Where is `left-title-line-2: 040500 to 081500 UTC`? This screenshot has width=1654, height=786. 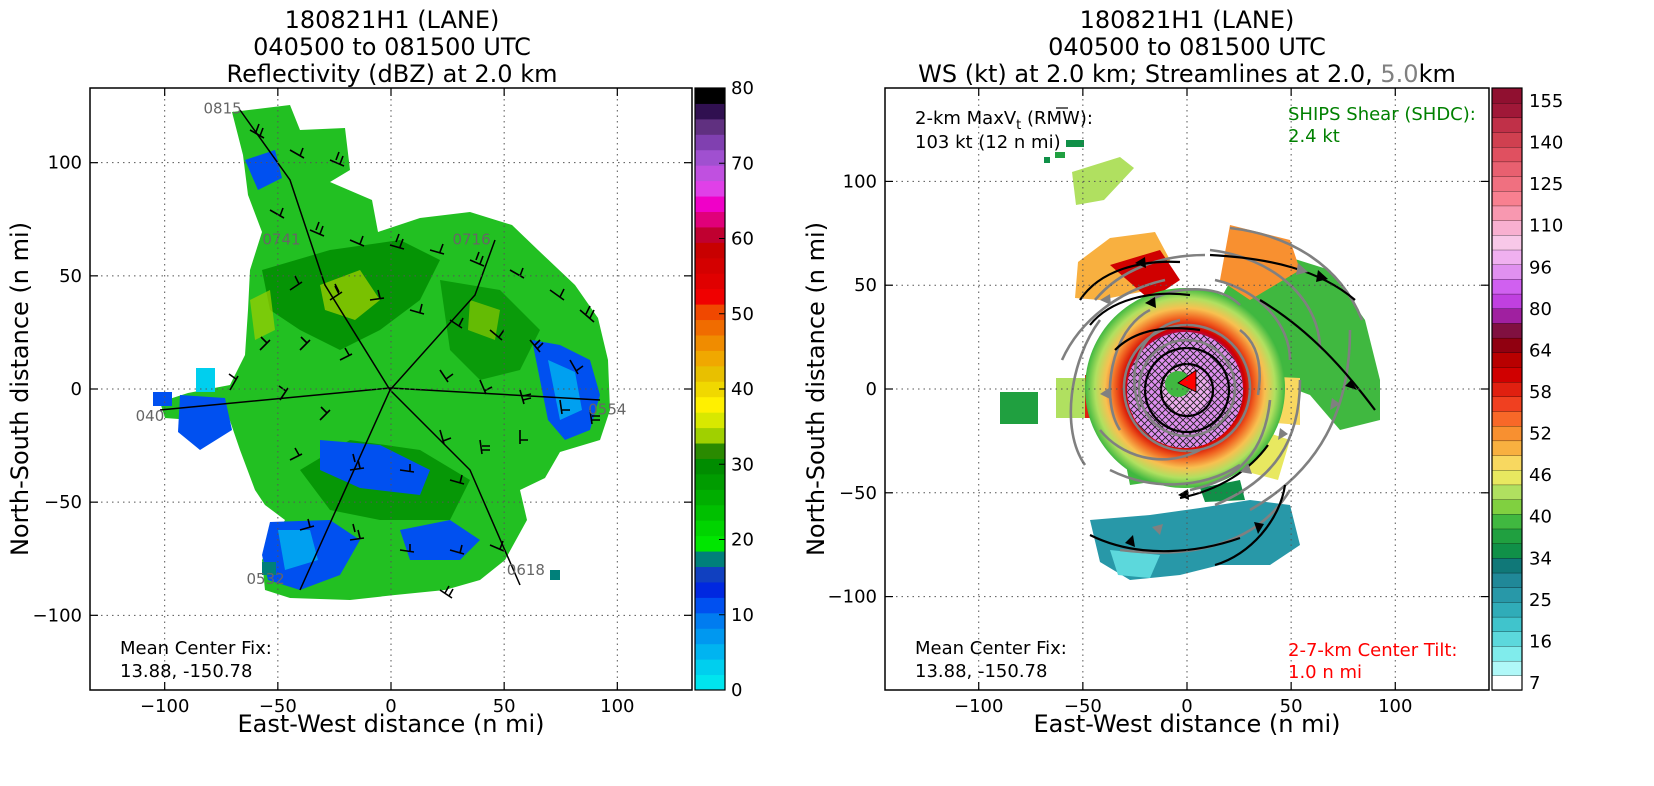 left-title-line-2: 040500 to 081500 UTC is located at coordinates (392, 47).